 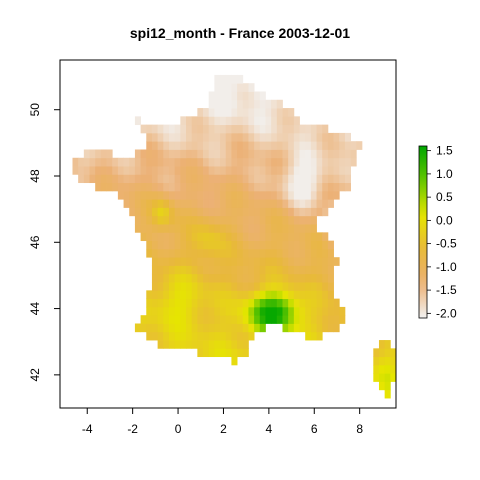 What do you see at coordinates (35, 242) in the screenshot?
I see `y-tick-label: 46` at bounding box center [35, 242].